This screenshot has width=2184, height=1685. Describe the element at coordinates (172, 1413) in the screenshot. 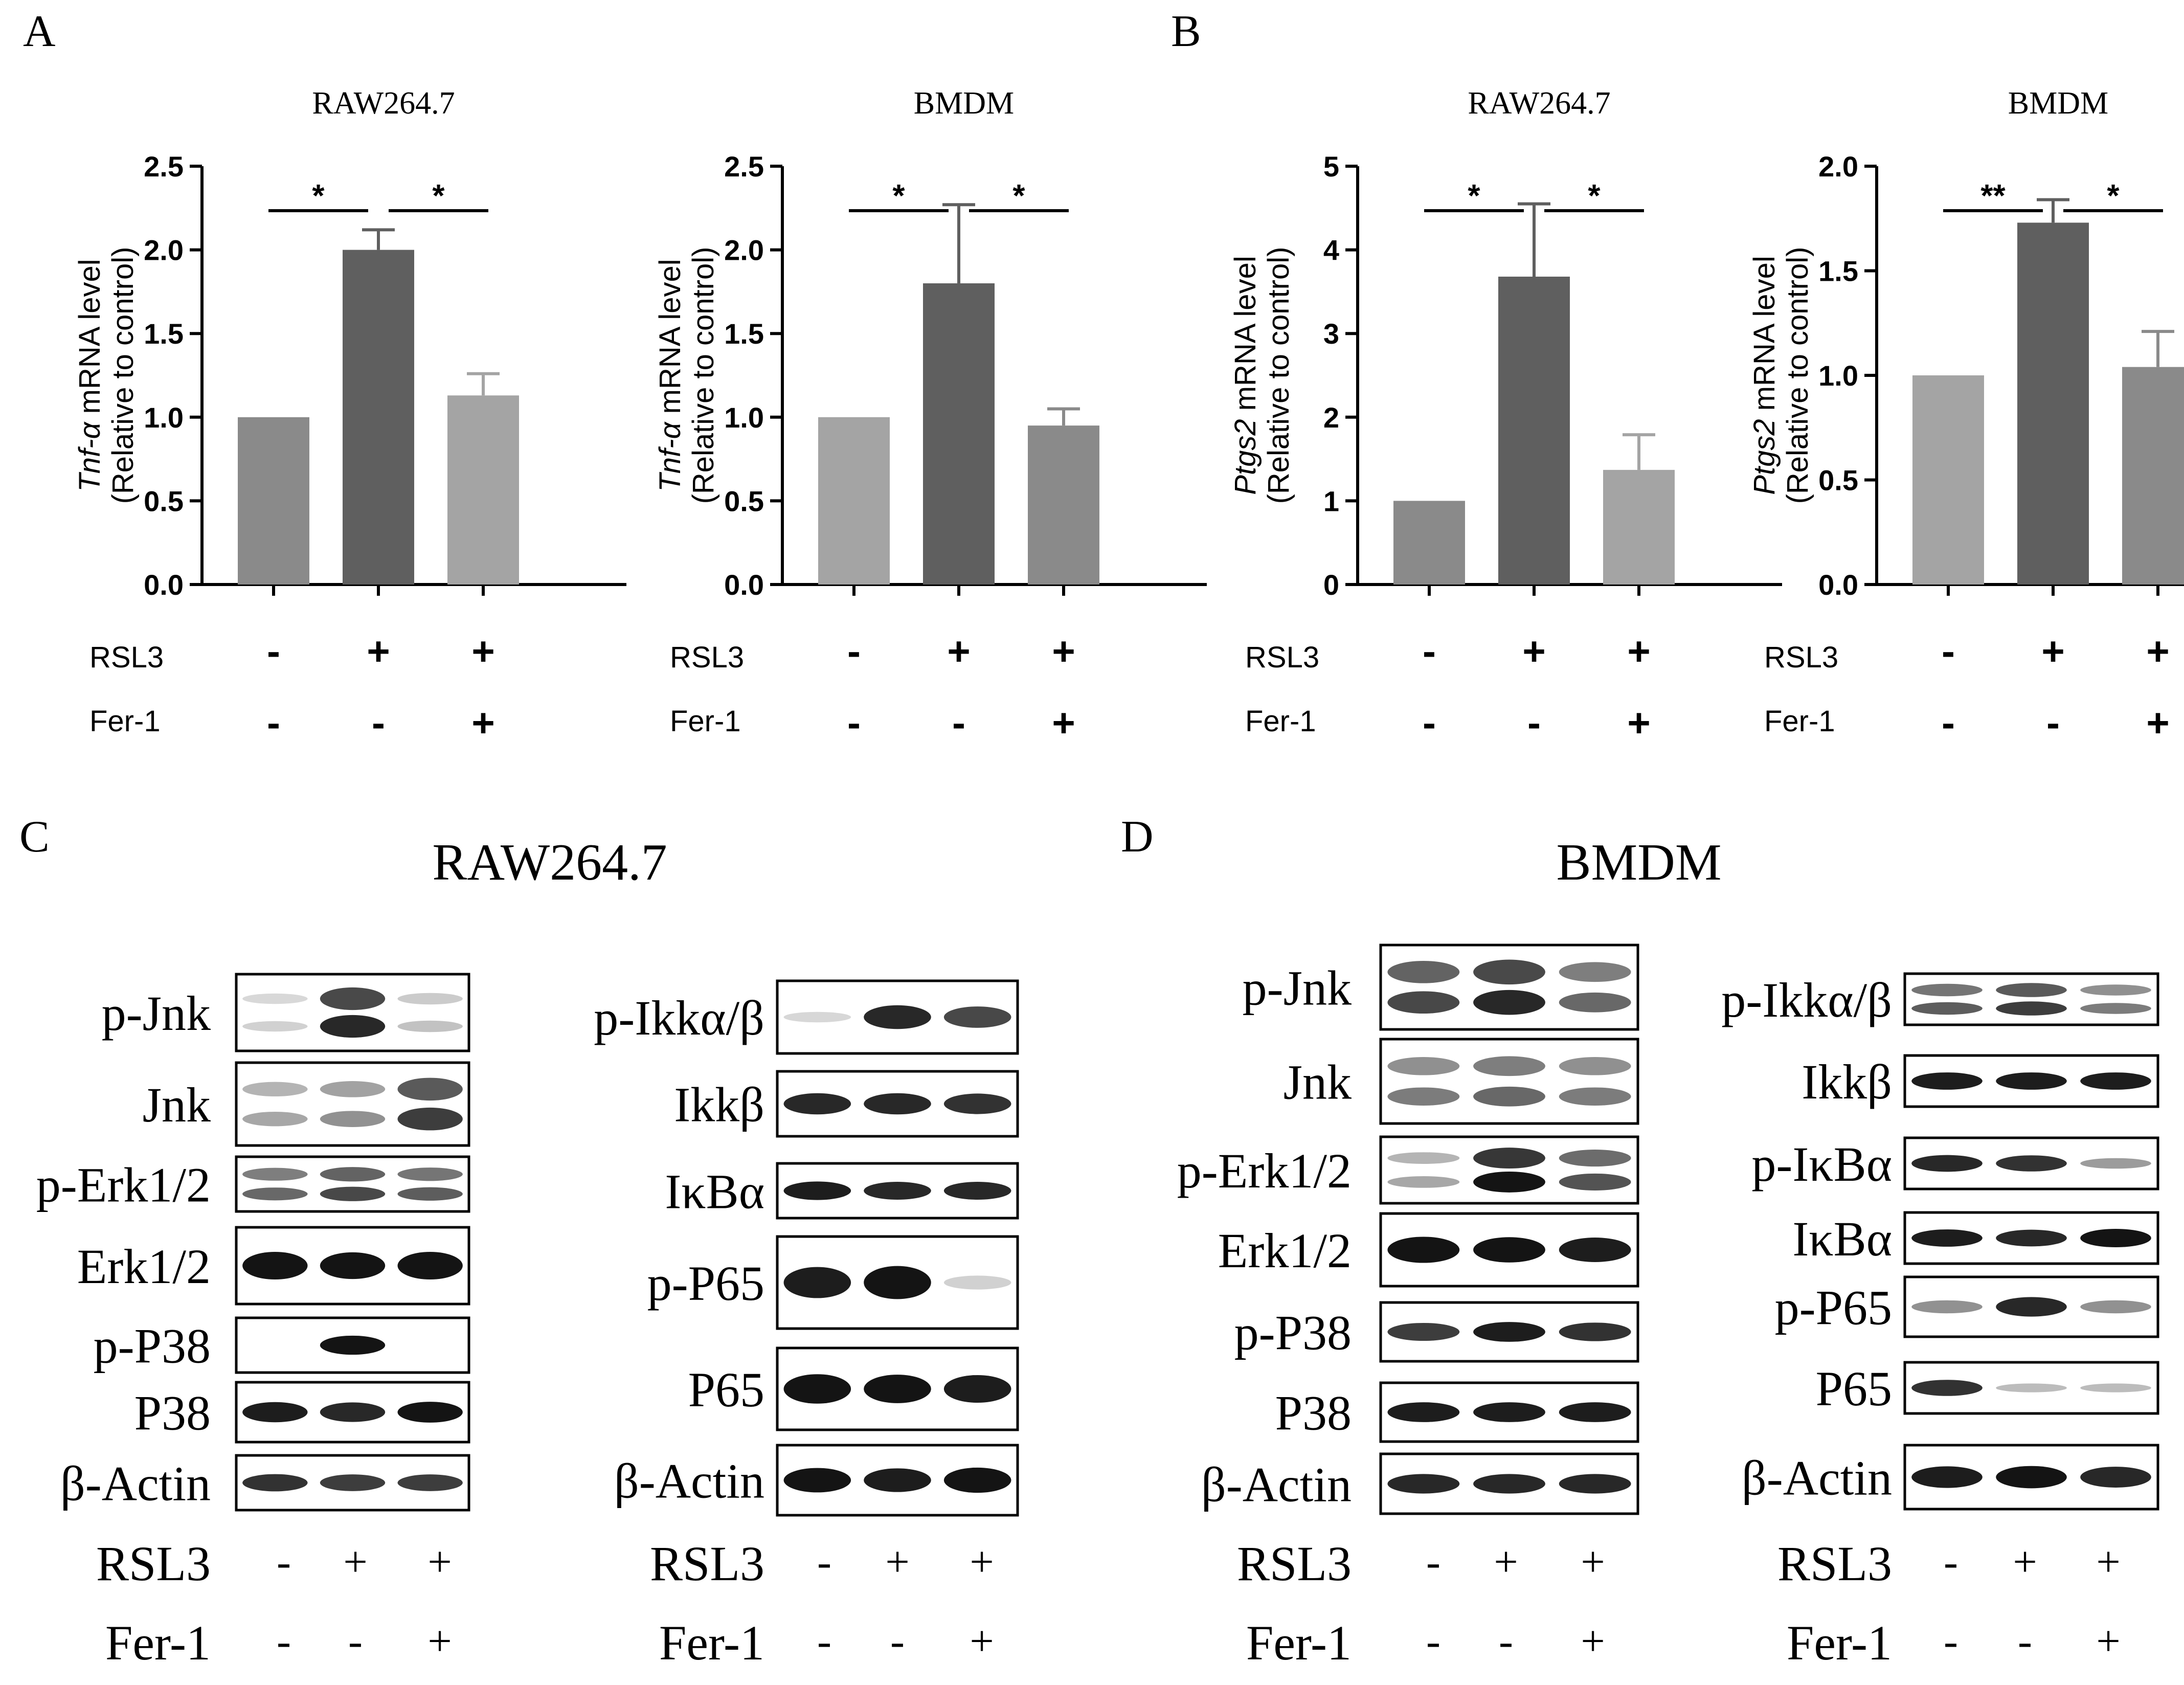

I see `protein-label: P38` at that location.